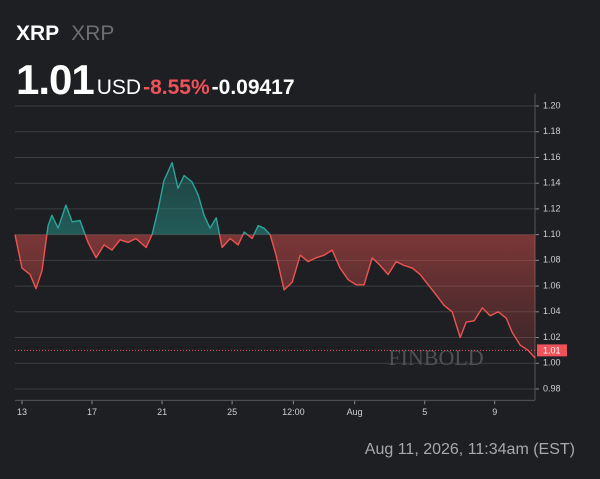 Image resolution: width=600 pixels, height=479 pixels. What do you see at coordinates (65, 34) in the screenshot?
I see `title-row: XRP XRP` at bounding box center [65, 34].